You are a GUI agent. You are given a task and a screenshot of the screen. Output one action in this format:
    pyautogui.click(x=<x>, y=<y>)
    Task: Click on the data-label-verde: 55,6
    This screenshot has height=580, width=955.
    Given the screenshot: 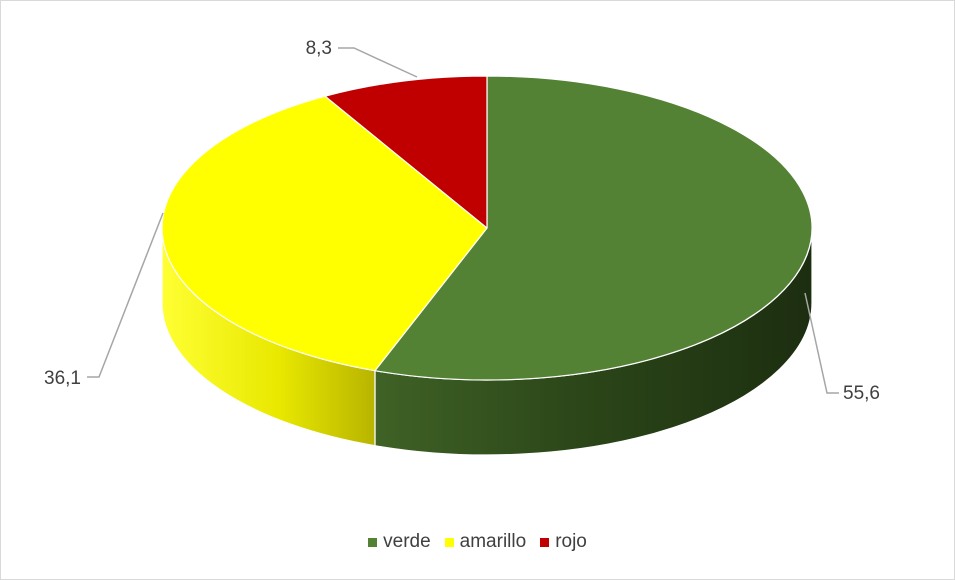 What is the action you would take?
    pyautogui.click(x=861, y=393)
    